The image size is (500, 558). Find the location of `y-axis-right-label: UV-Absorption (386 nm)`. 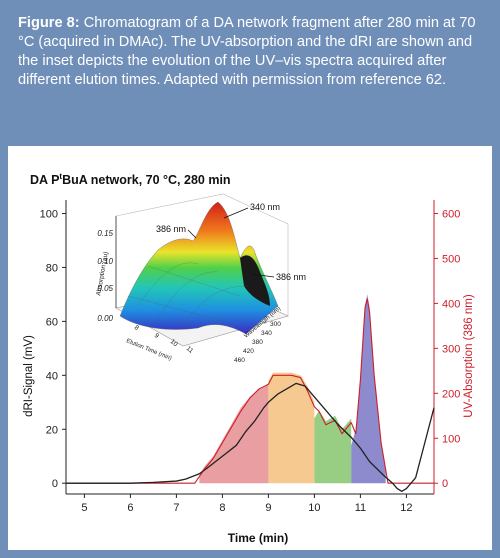

y-axis-right-label: UV-Absorption (386 nm) is located at coordinates (469, 356).